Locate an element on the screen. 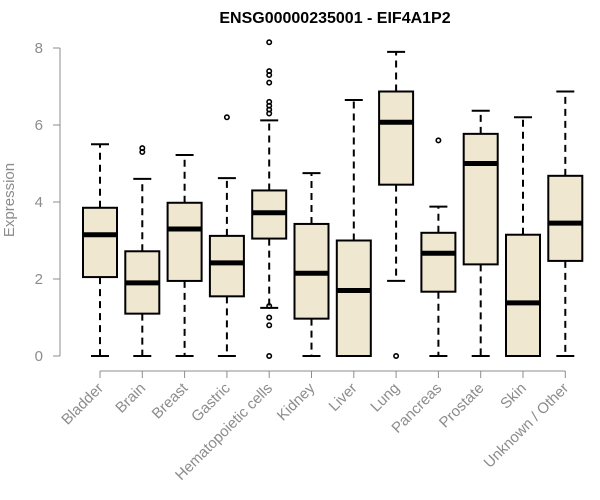 Image resolution: width=600 pixels, height=500 pixels. y-axis-label: Expression is located at coordinates (9, 200).